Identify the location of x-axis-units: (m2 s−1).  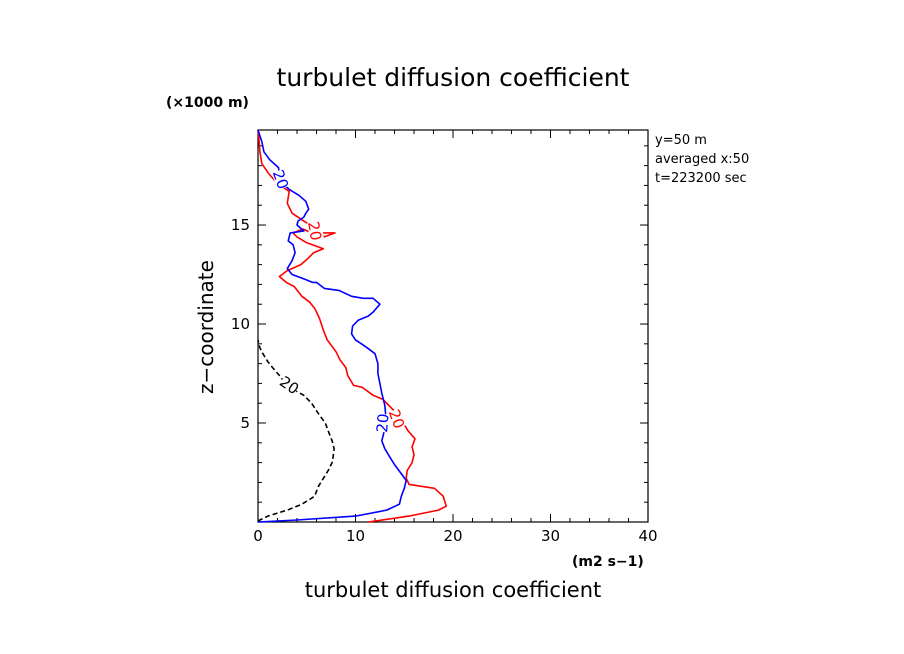
(608, 562).